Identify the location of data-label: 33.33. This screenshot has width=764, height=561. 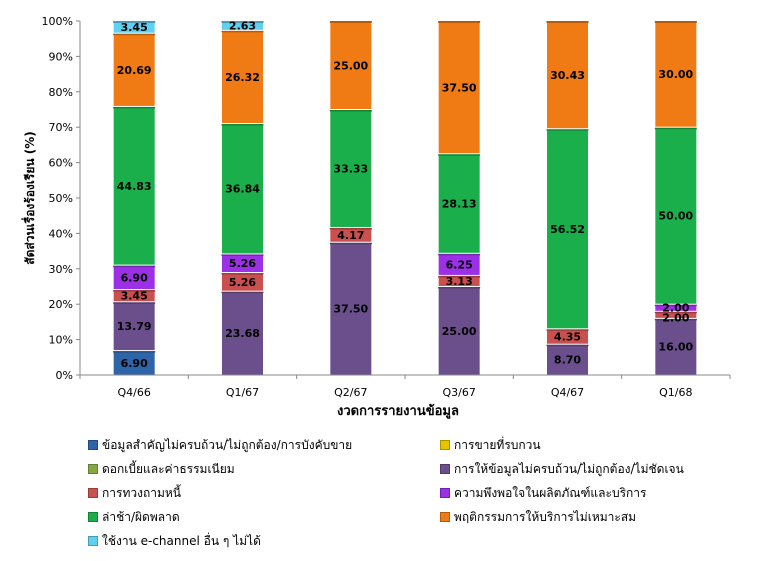
(350, 168).